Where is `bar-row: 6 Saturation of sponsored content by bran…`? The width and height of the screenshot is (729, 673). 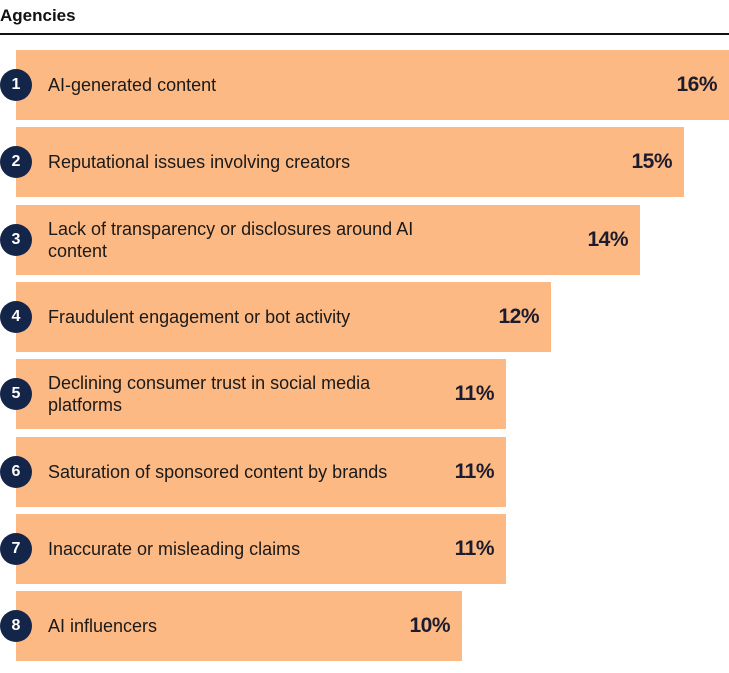
bar-row: 6 Saturation of sponsored content by bran… is located at coordinates (364, 472).